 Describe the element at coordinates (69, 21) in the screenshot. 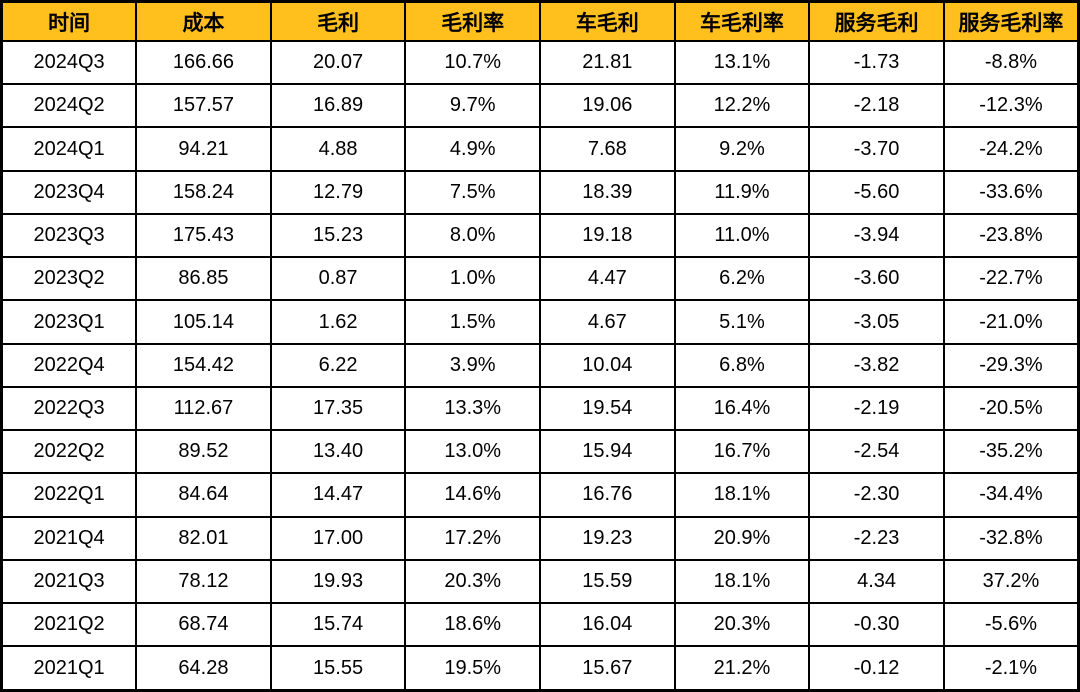

I see `column-header-time: 时间` at that location.